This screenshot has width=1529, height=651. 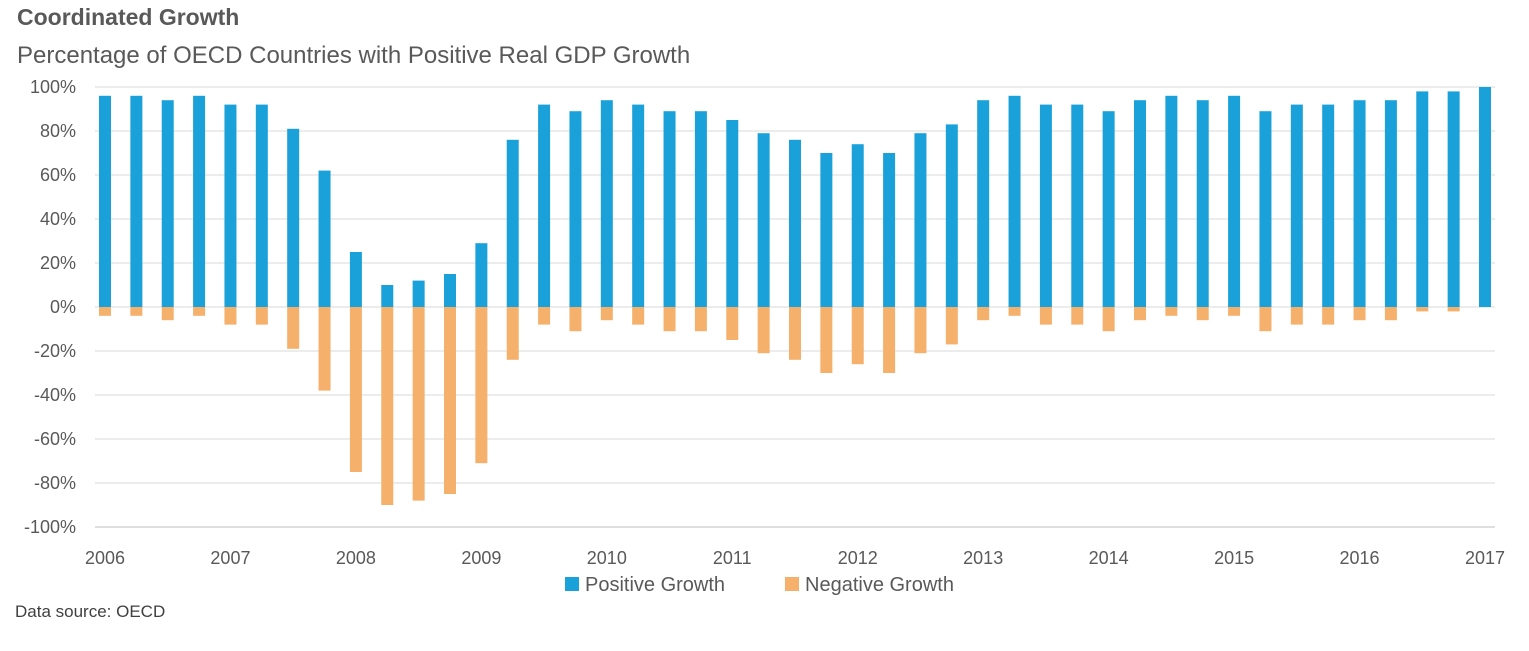 I want to click on x-tick-label: 2016, so click(x=1360, y=558).